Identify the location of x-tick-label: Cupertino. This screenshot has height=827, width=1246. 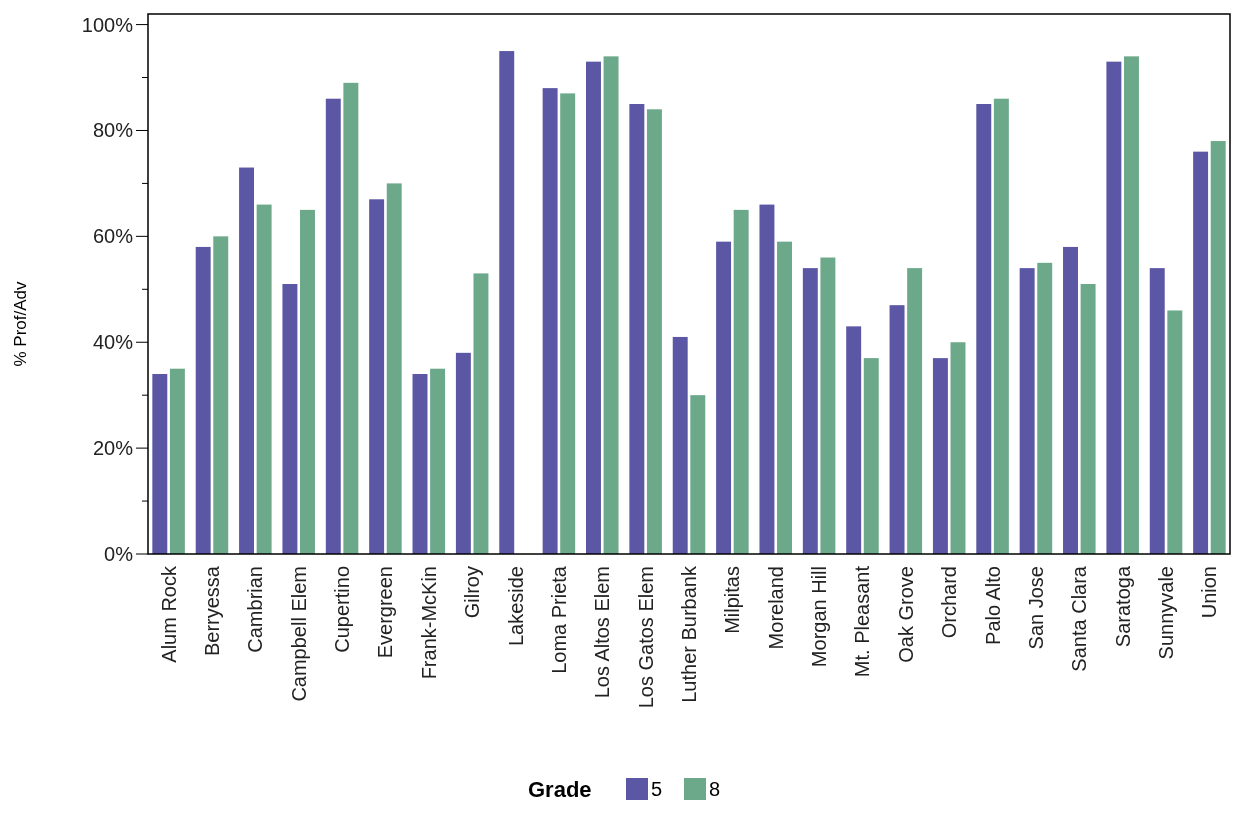
(342, 609).